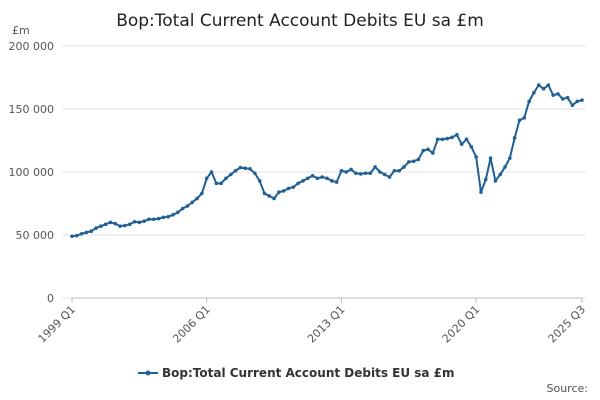  Describe the element at coordinates (50, 298) in the screenshot. I see `y-tick-label: 0` at that location.